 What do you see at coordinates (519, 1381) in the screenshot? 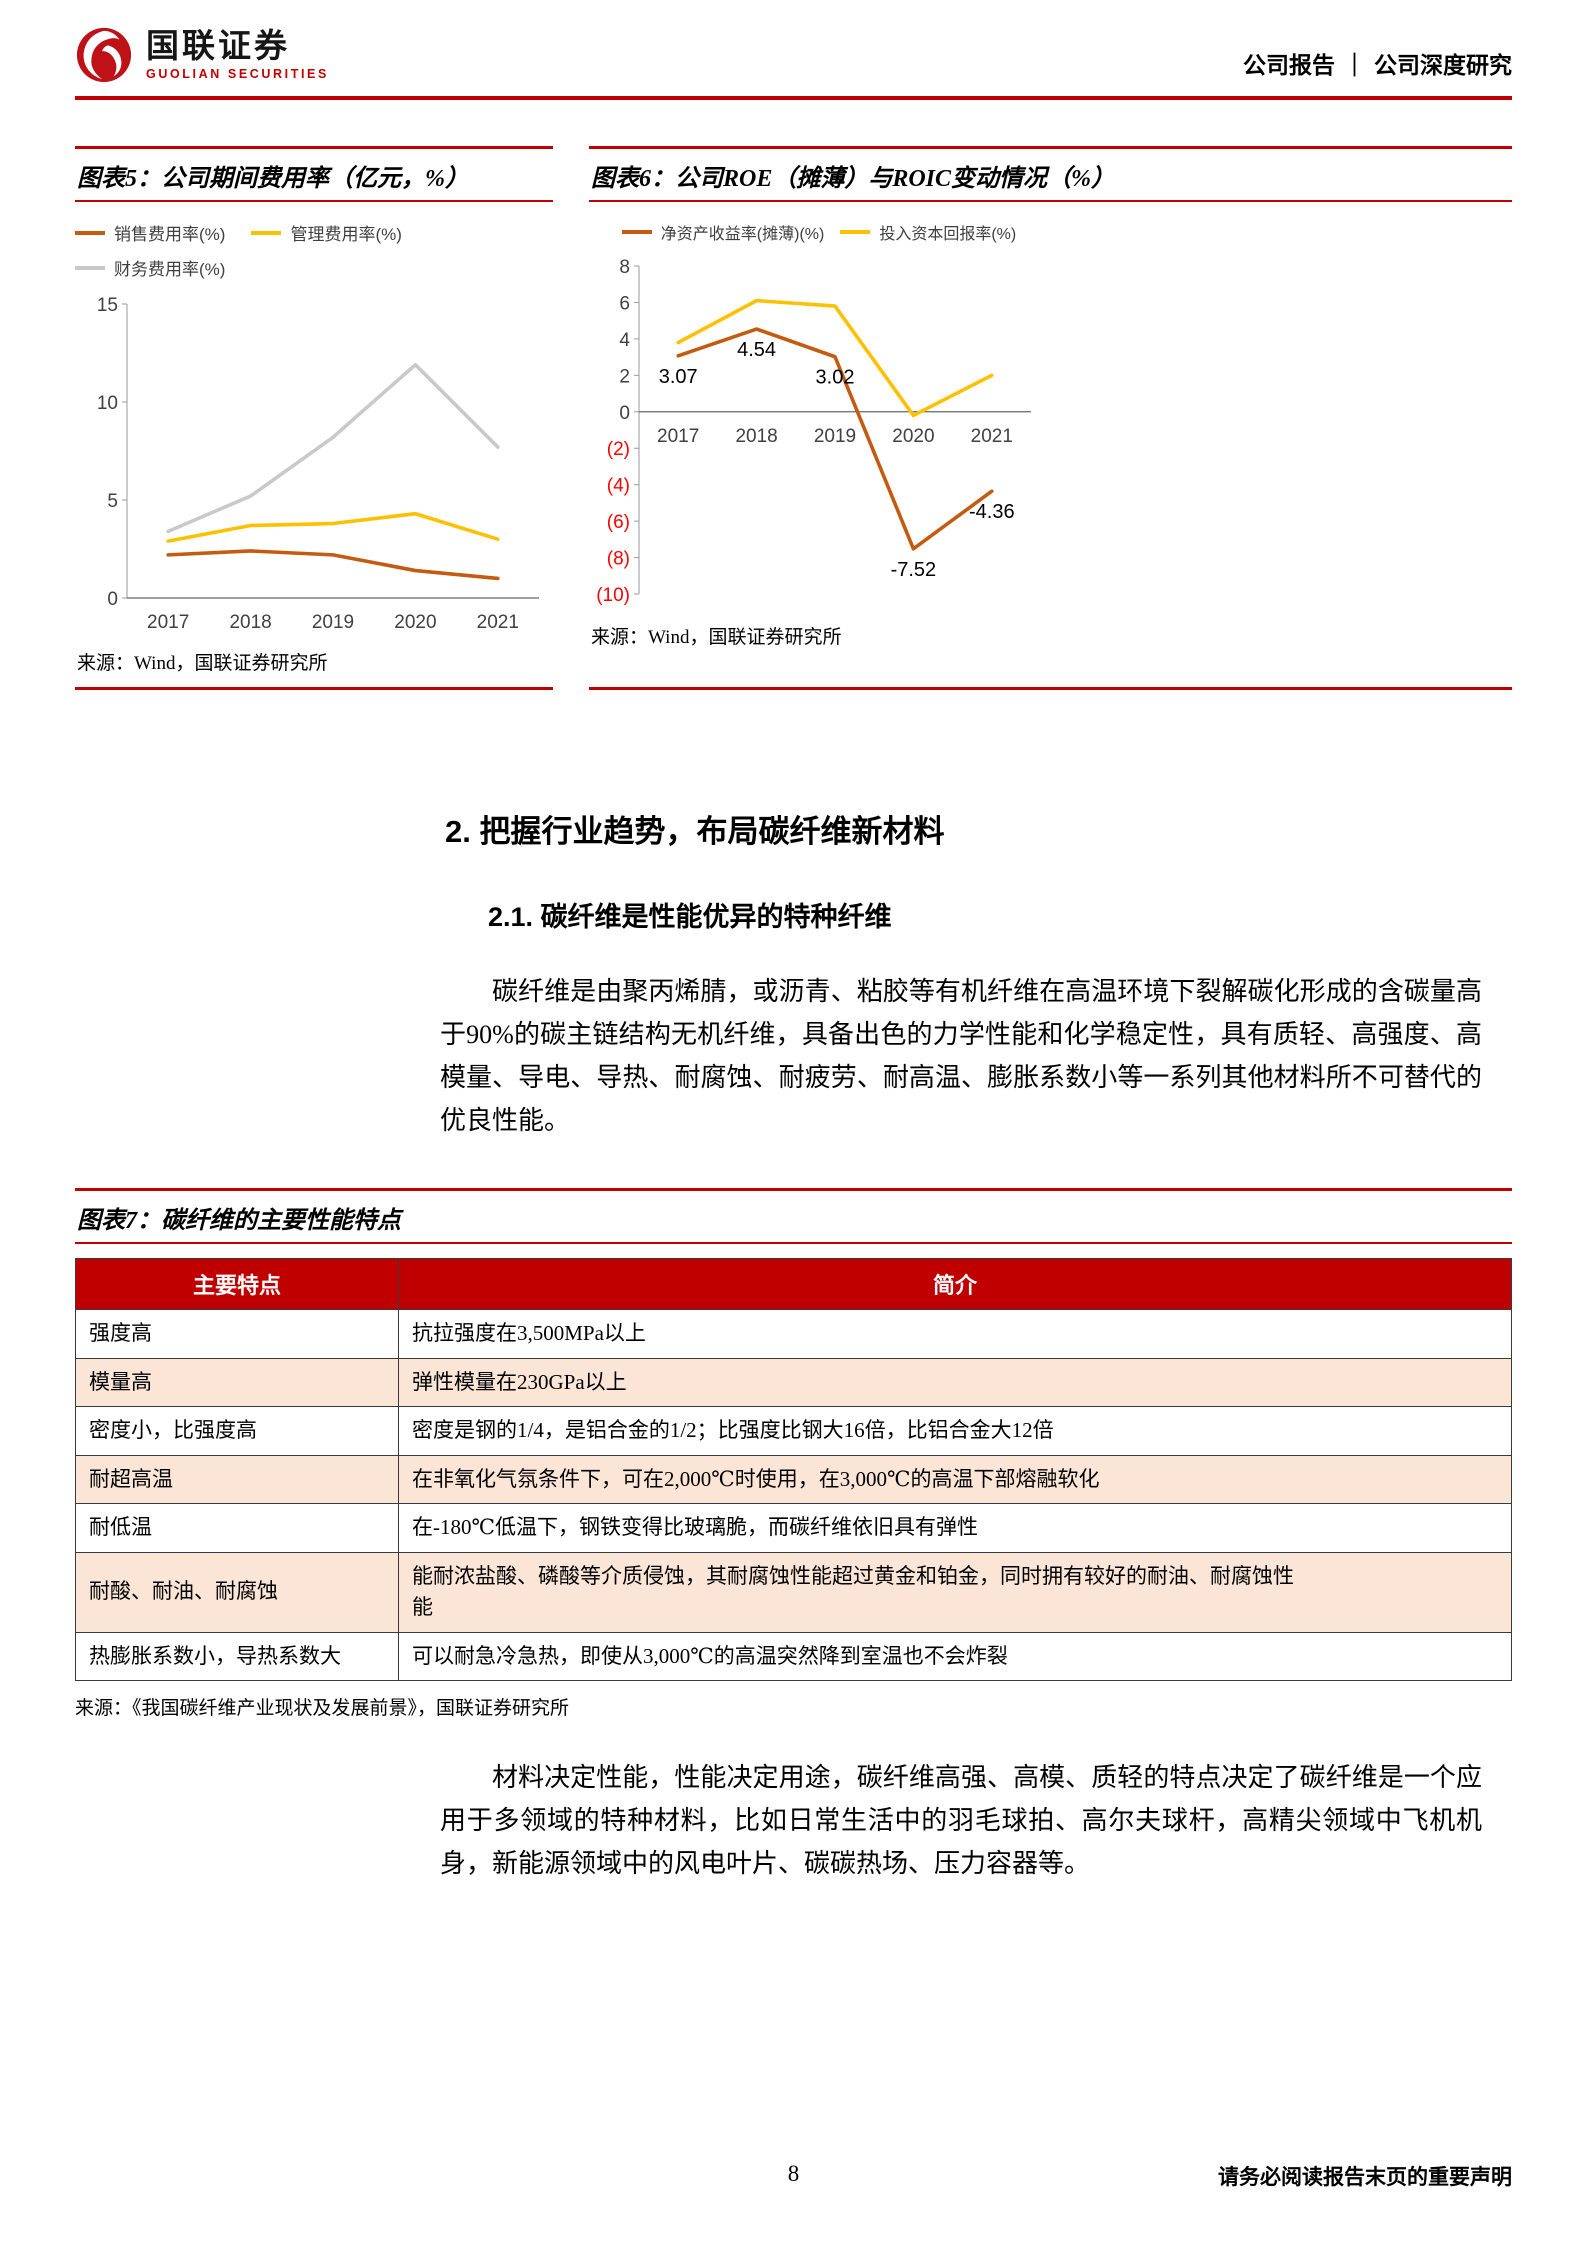
I see `cell-text: 弹性模量在230GPa以上` at bounding box center [519, 1381].